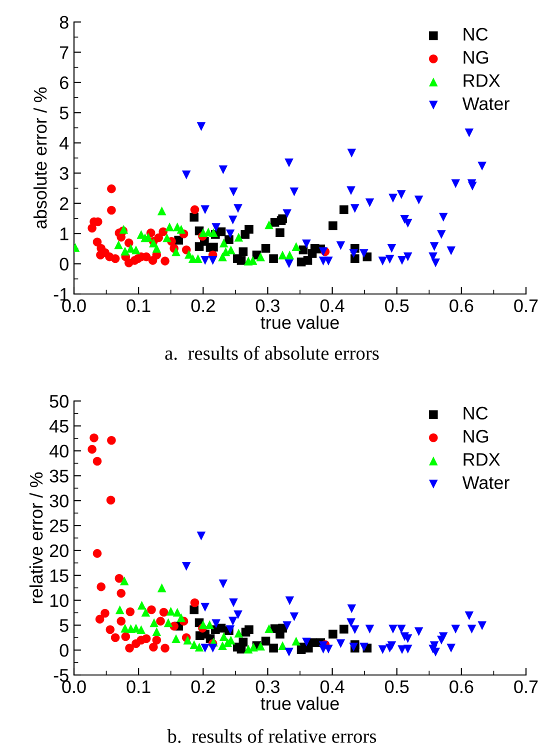 This screenshot has width=544, height=751. I want to click on y-axis-title: relative error / %, so click(36, 538).